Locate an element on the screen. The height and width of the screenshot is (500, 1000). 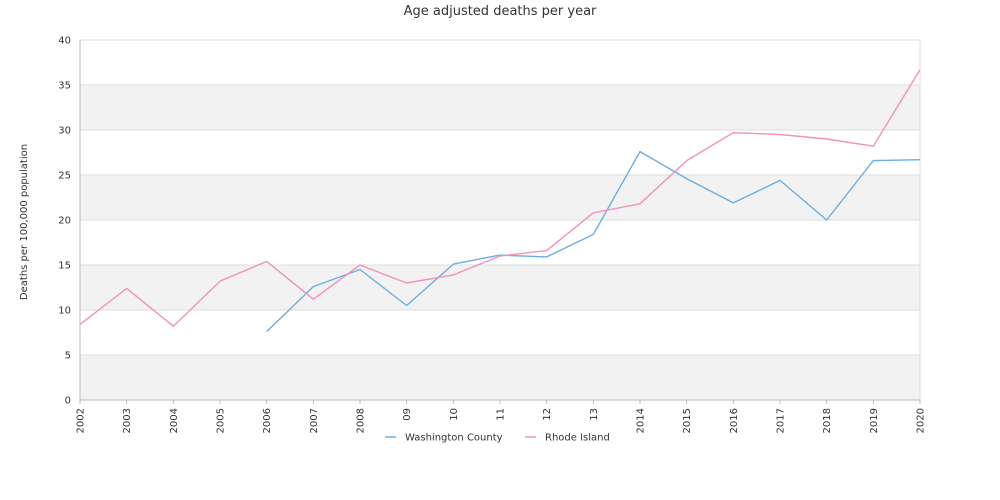
y-tick-label: 15 is located at coordinates (64, 266).